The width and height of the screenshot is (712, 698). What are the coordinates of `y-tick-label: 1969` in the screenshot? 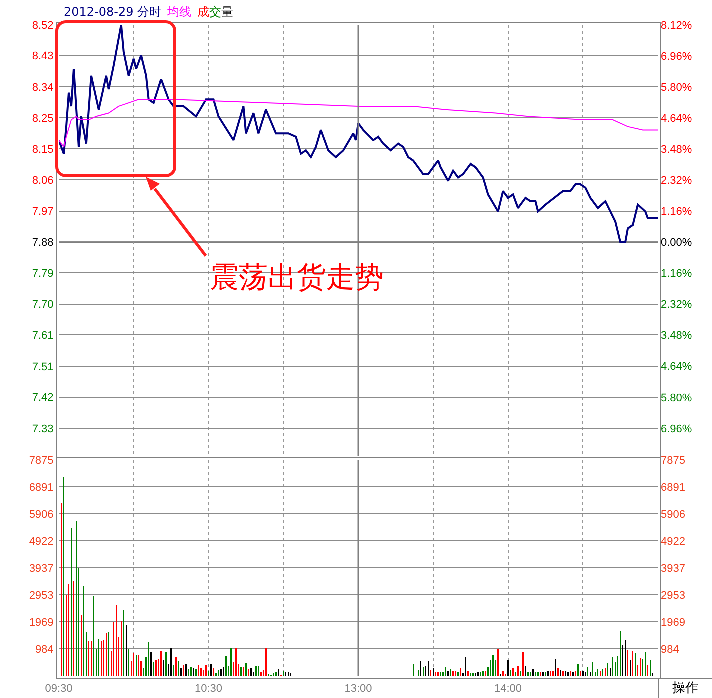 It's located at (41, 622).